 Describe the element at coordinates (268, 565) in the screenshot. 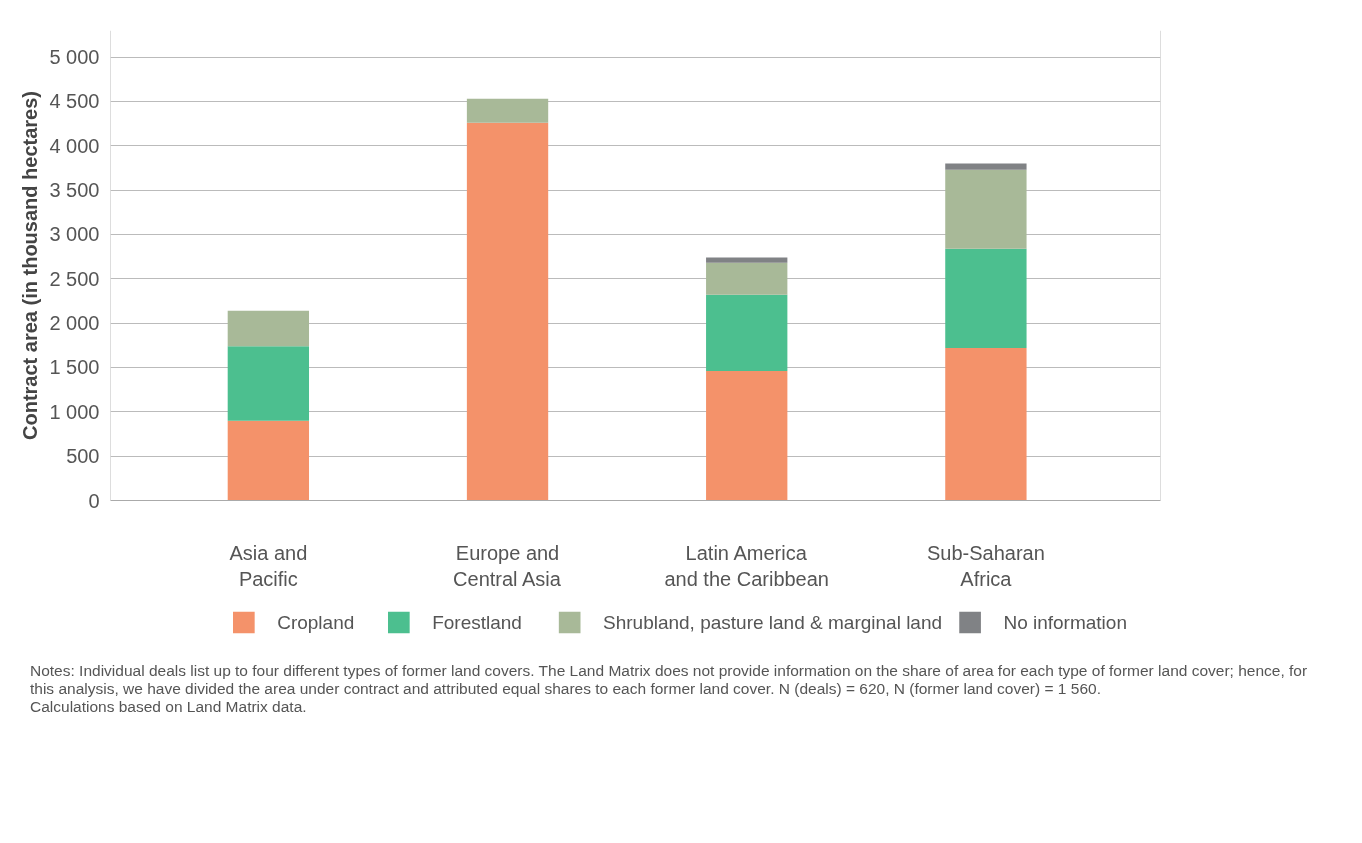

I see `x-tick-label: Asia and Pacific` at that location.